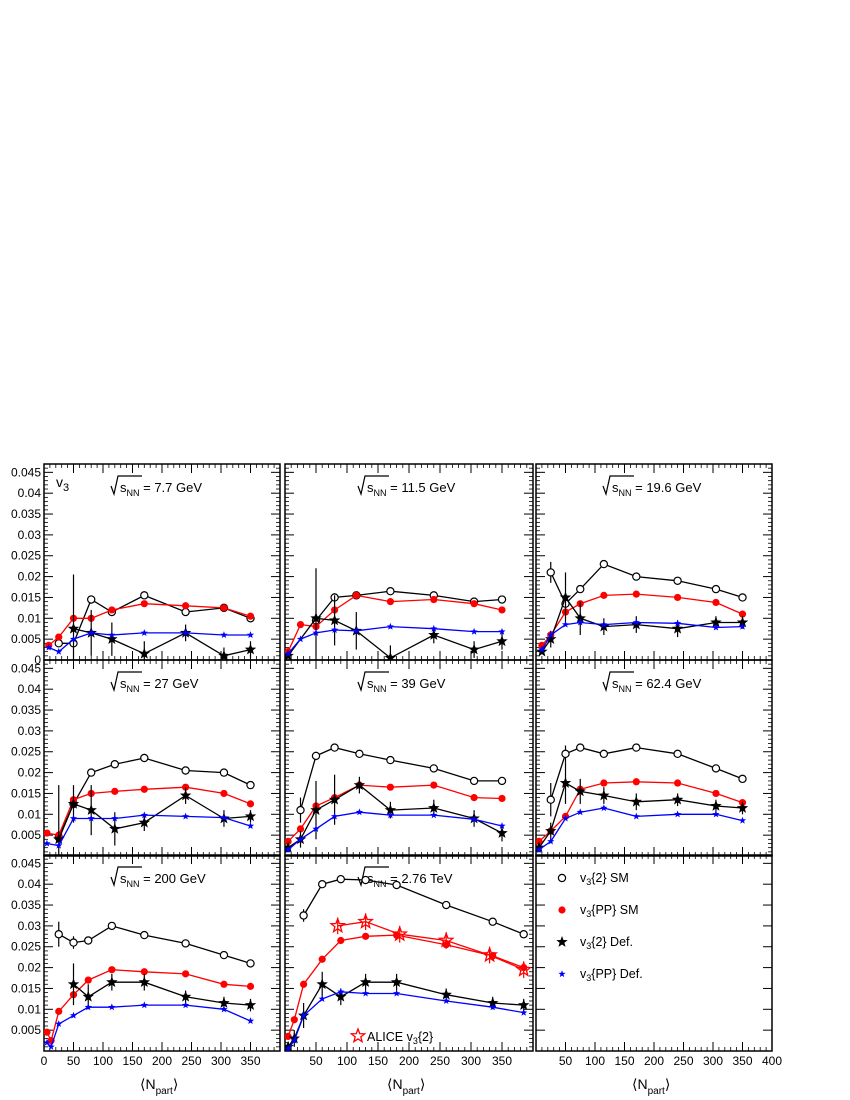 This screenshot has width=850, height=1100. What do you see at coordinates (616, 974) in the screenshot?
I see `legend-rest: {PP} Def.` at bounding box center [616, 974].